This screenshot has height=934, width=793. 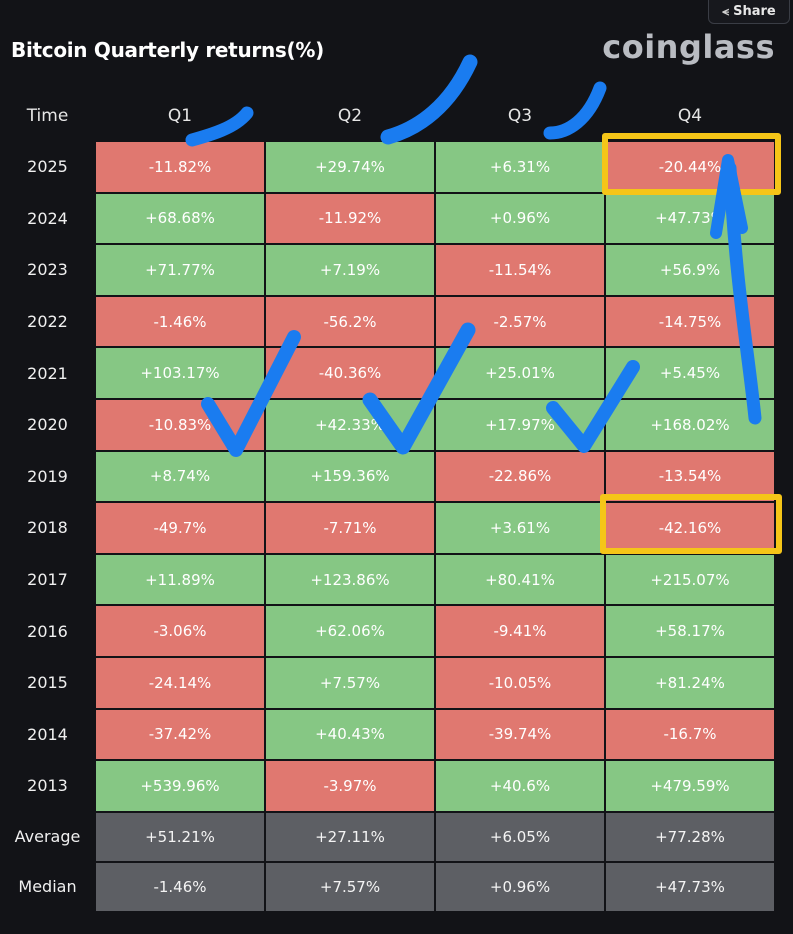 I want to click on table-cell-2013-q3: +40.6%, so click(x=520, y=786).